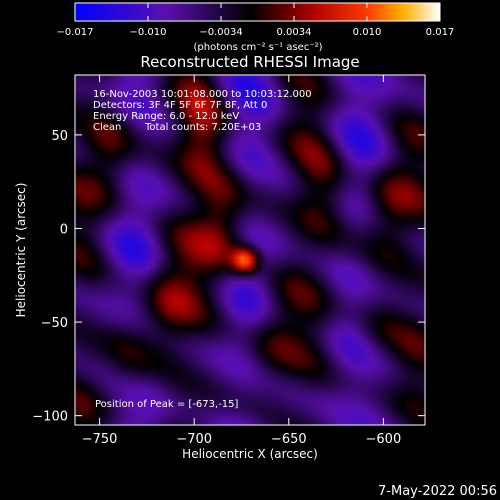 This screenshot has width=500, height=500. I want to click on colorbar-tick-label: 0.010, so click(367, 32).